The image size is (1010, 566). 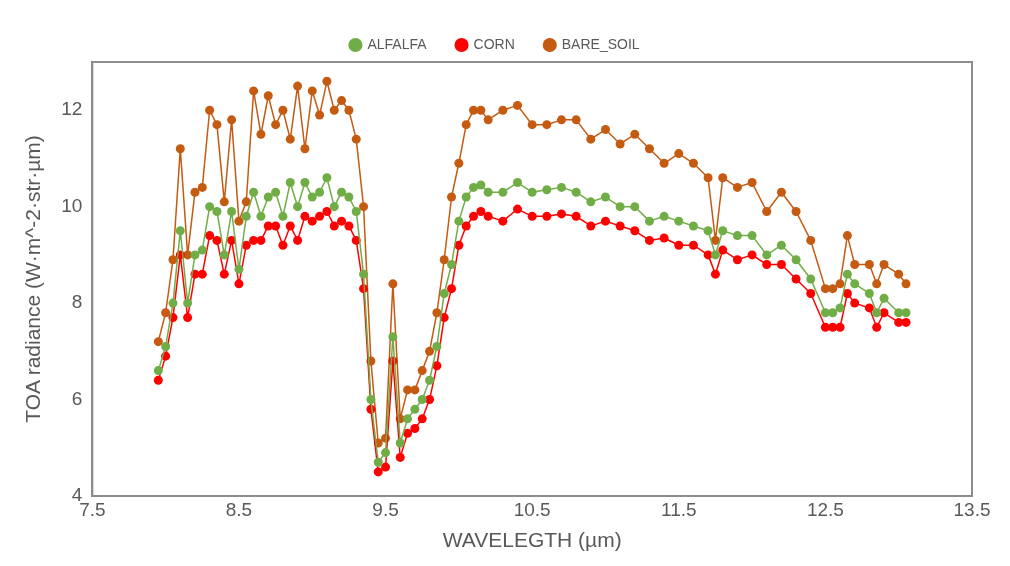 What do you see at coordinates (494, 43) in the screenshot?
I see `legend-label: CORN` at bounding box center [494, 43].